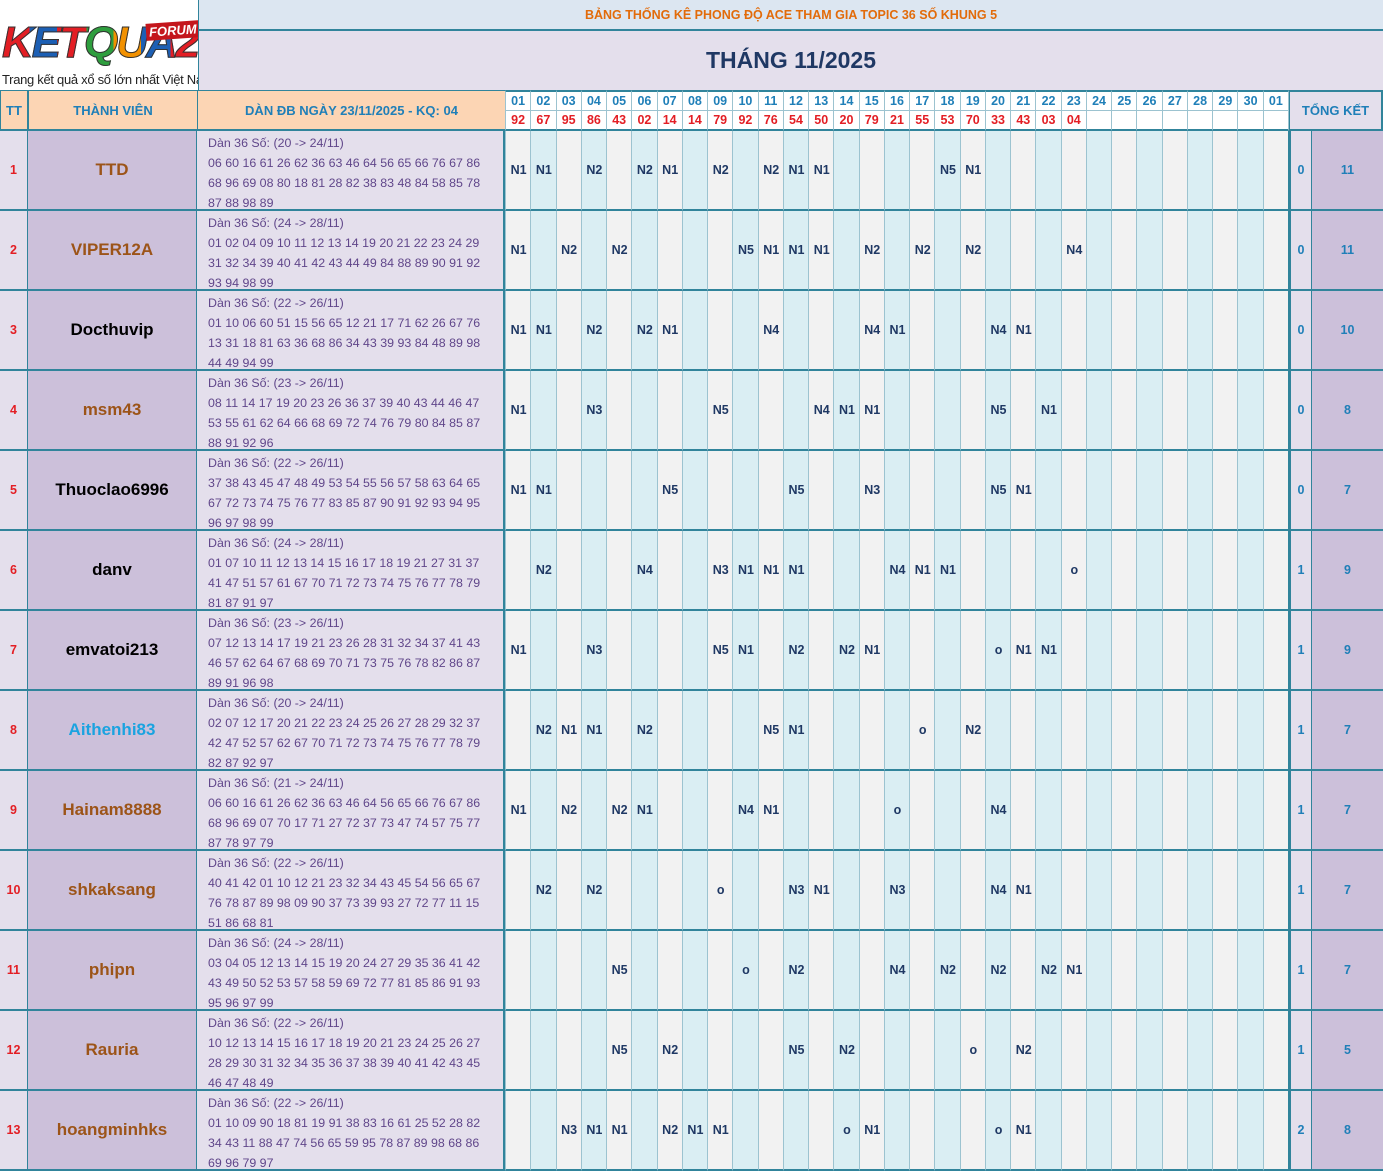  I want to click on day-header: 18, so click(947, 100).